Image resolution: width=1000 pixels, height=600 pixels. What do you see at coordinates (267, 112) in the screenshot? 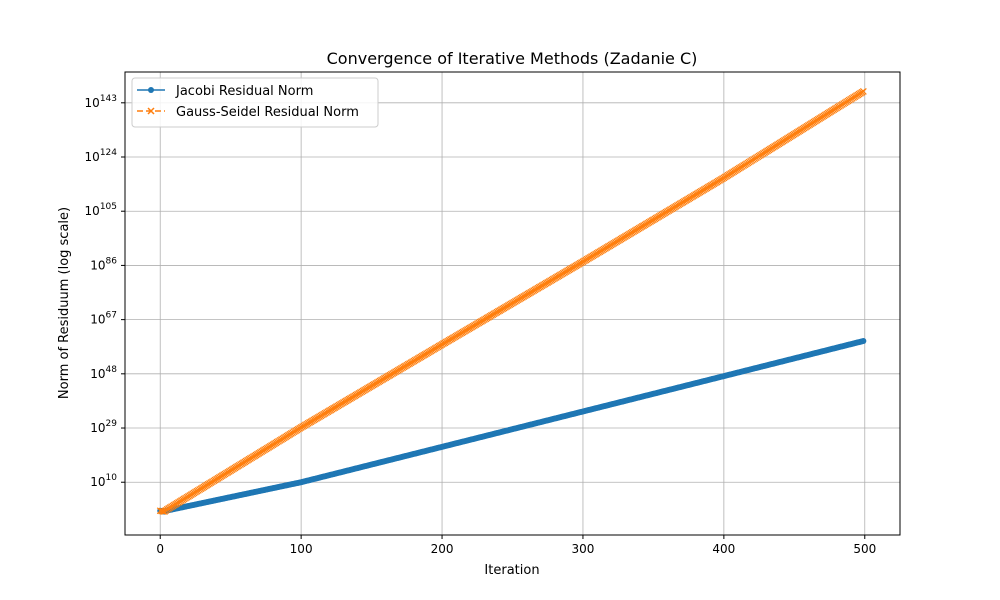
I see `legend-gauss-seidel-label: Gauss-Seidel Residual Norm` at bounding box center [267, 112].